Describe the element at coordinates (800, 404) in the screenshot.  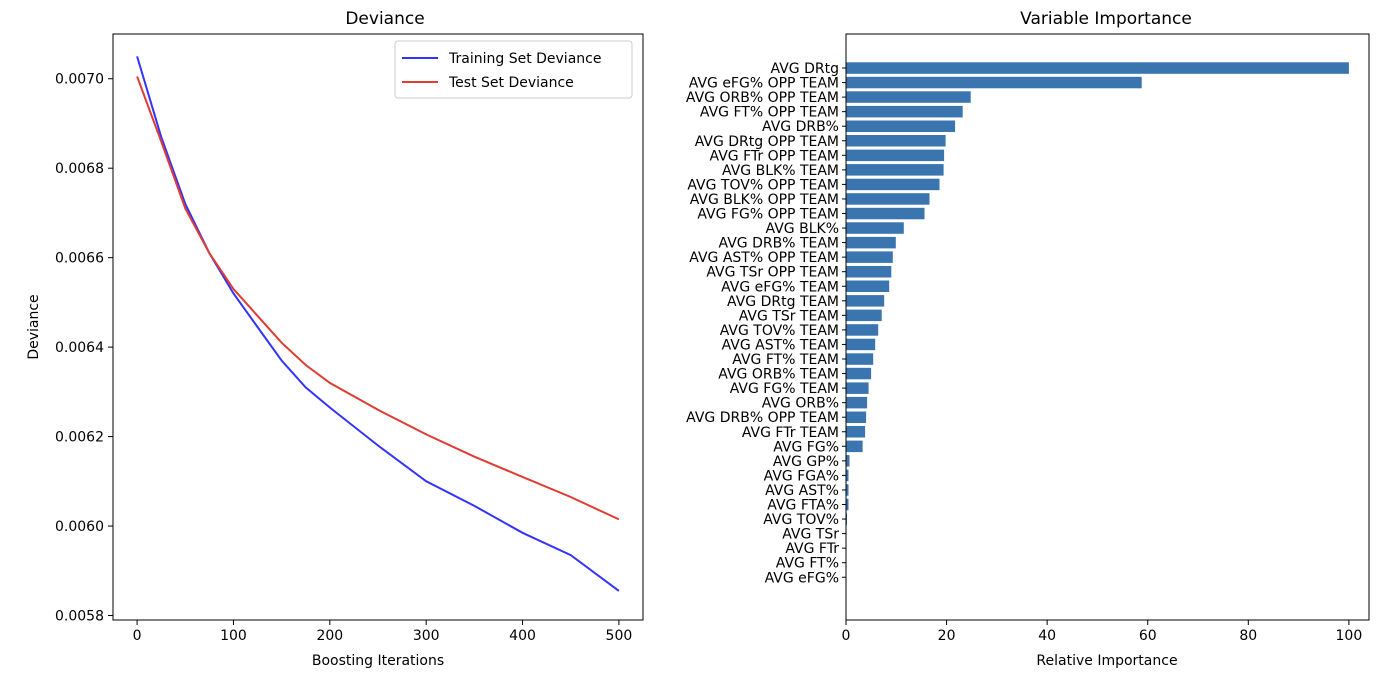
I see `category-label: AVG ORB%` at that location.